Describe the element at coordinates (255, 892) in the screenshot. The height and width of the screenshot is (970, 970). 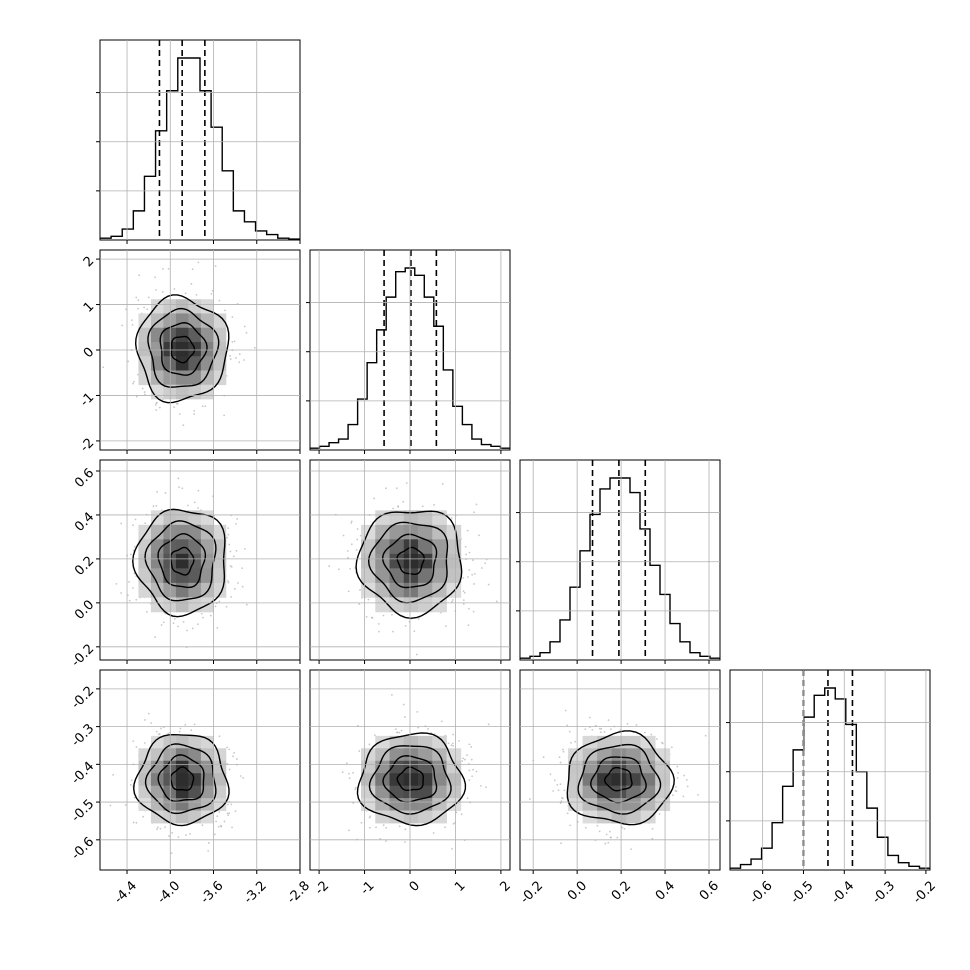
I see `x-tick-label: -3.2` at that location.